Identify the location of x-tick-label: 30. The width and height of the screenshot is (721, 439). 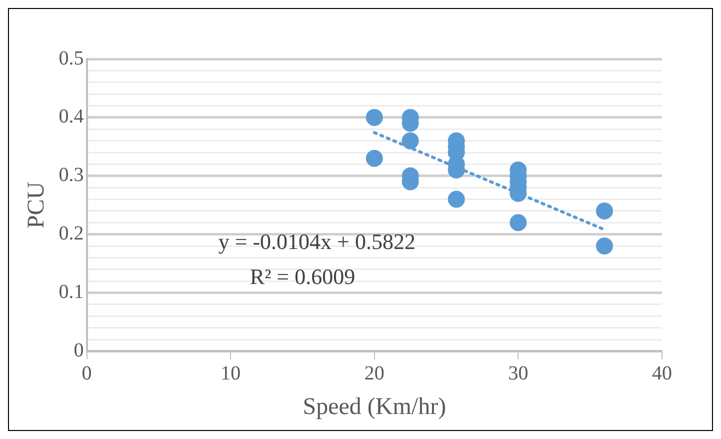
(518, 373).